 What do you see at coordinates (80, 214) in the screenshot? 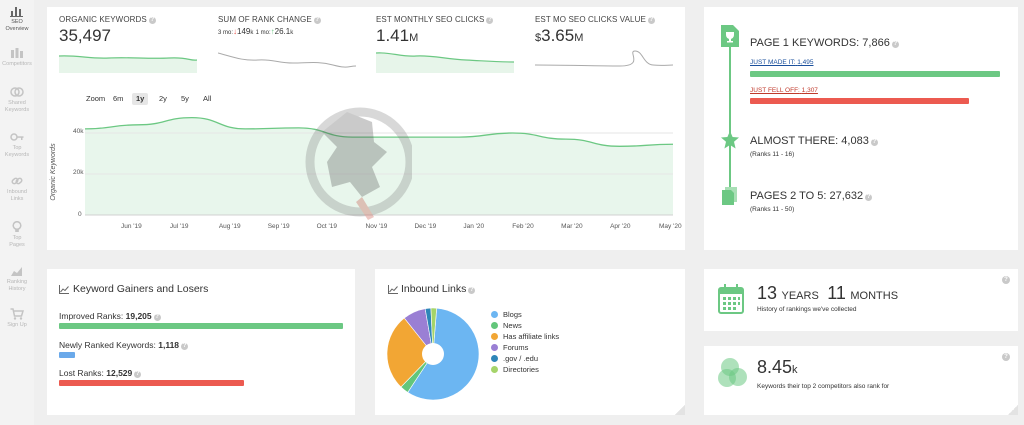
I see `y-tick: 0` at bounding box center [80, 214].